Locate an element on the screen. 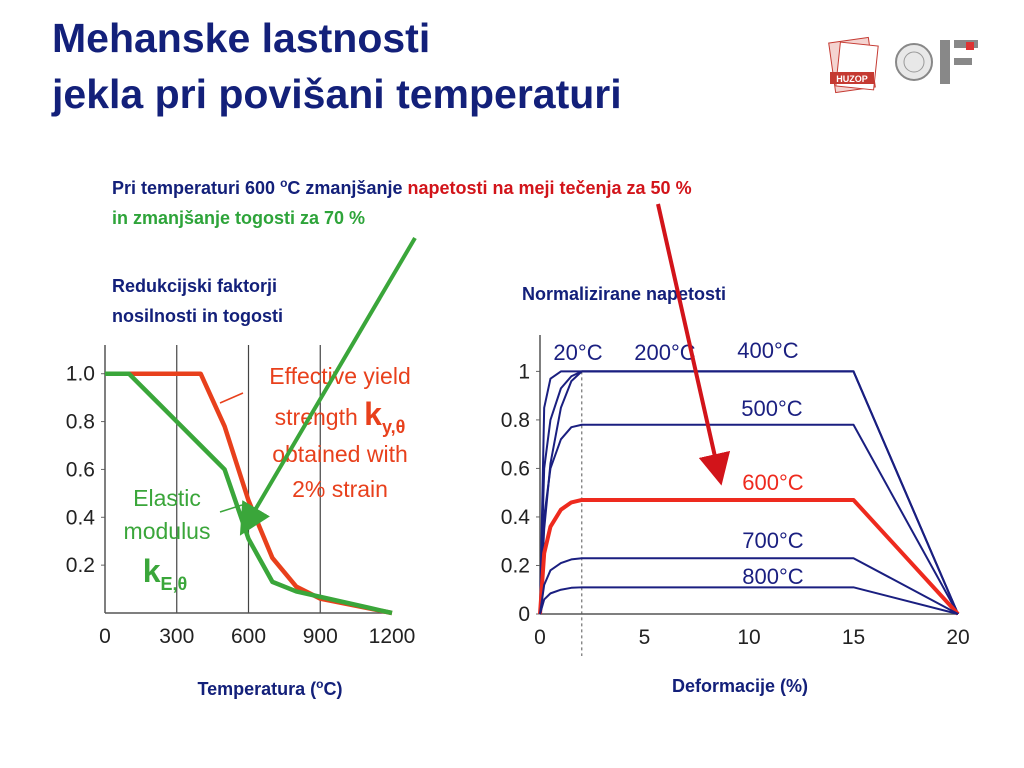  chart-title: nosilnosti in togosti is located at coordinates (197, 316).